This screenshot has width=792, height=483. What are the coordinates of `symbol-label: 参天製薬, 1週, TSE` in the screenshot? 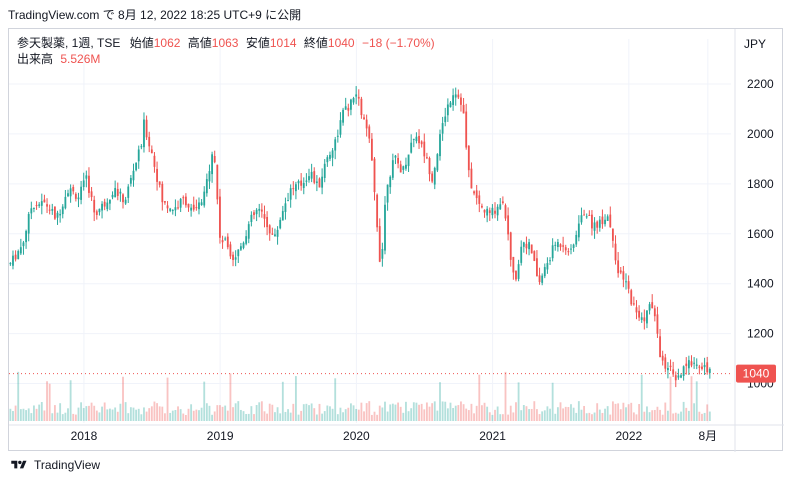 It's located at (69, 43).